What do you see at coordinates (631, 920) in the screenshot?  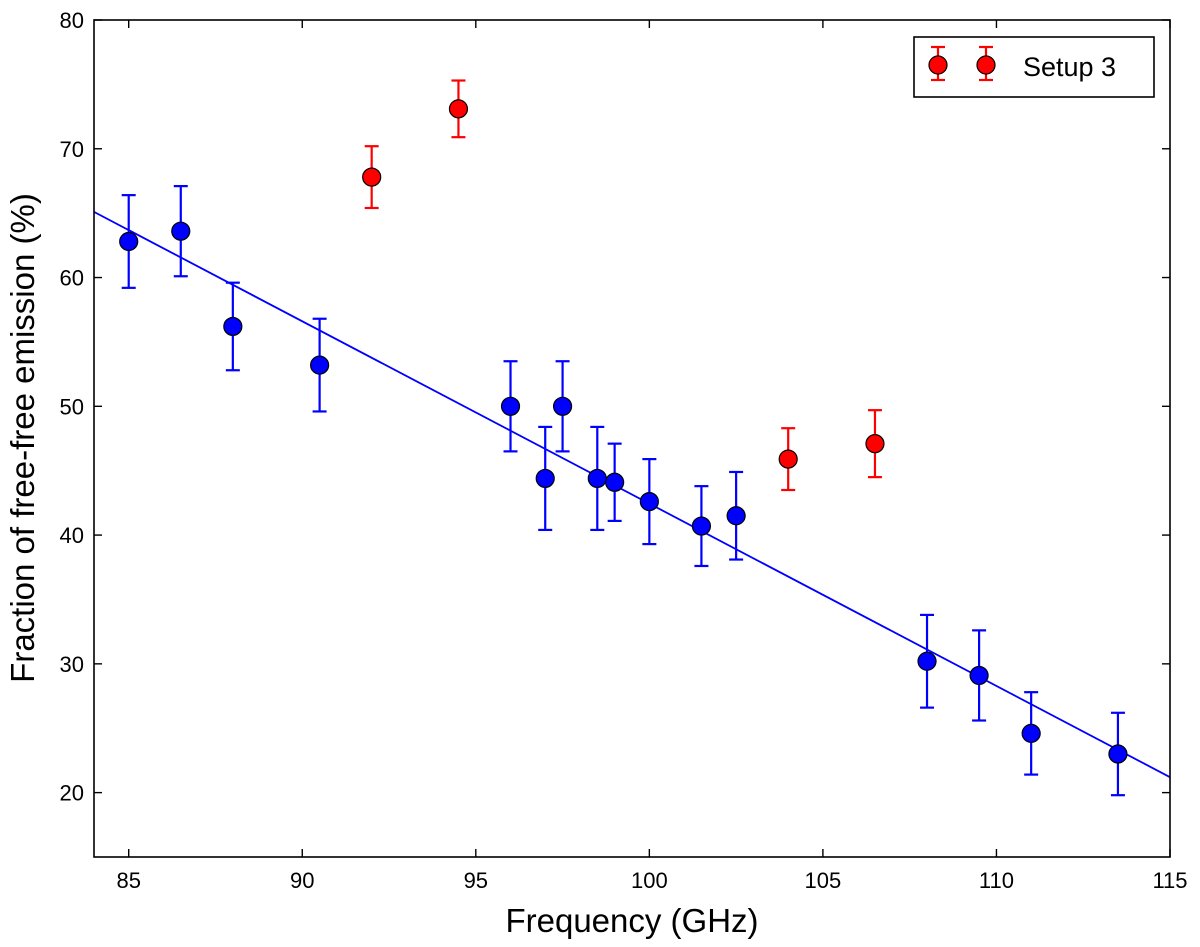 I see `x-axis-label: Frequency (GHz)` at bounding box center [631, 920].